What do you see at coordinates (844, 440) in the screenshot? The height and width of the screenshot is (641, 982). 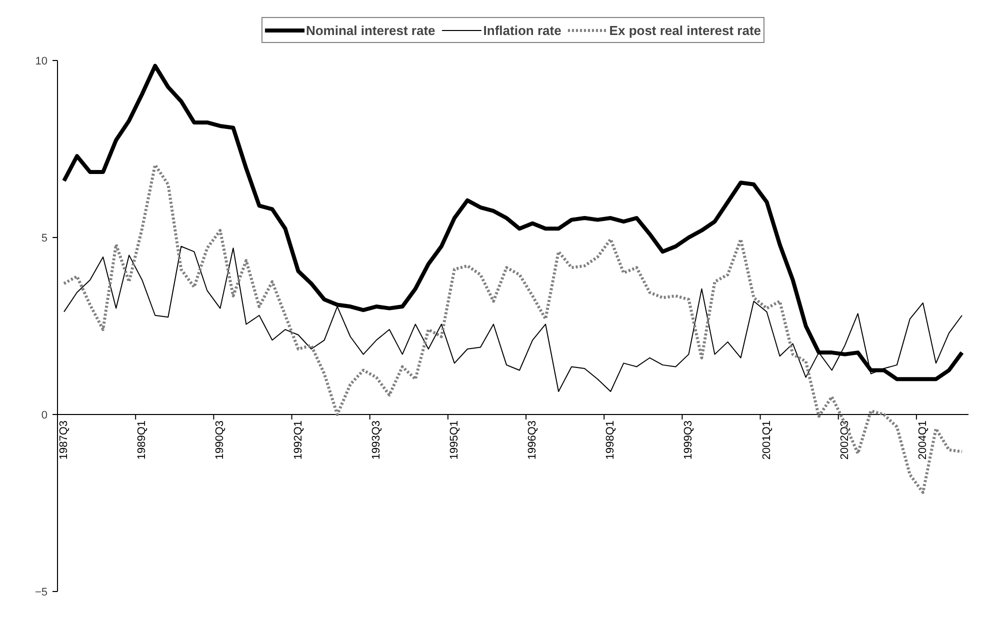 I see `x-tick-label: 2002Q3` at bounding box center [844, 440].